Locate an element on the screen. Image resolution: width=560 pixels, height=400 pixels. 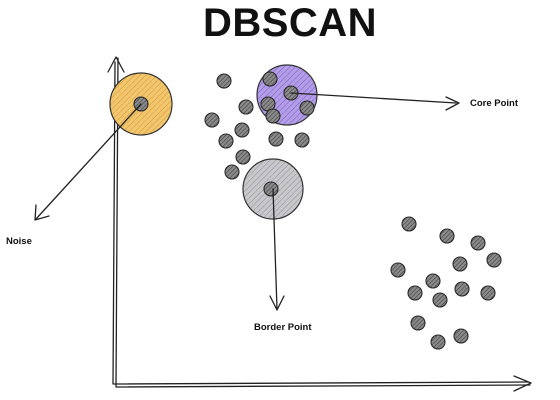
y-axis-arrowhead is located at coordinates (116, 64).